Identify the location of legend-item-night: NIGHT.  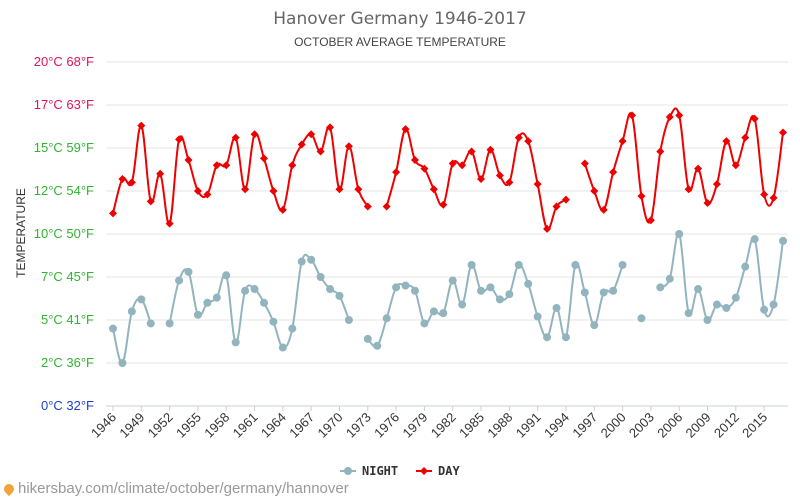
(369, 471).